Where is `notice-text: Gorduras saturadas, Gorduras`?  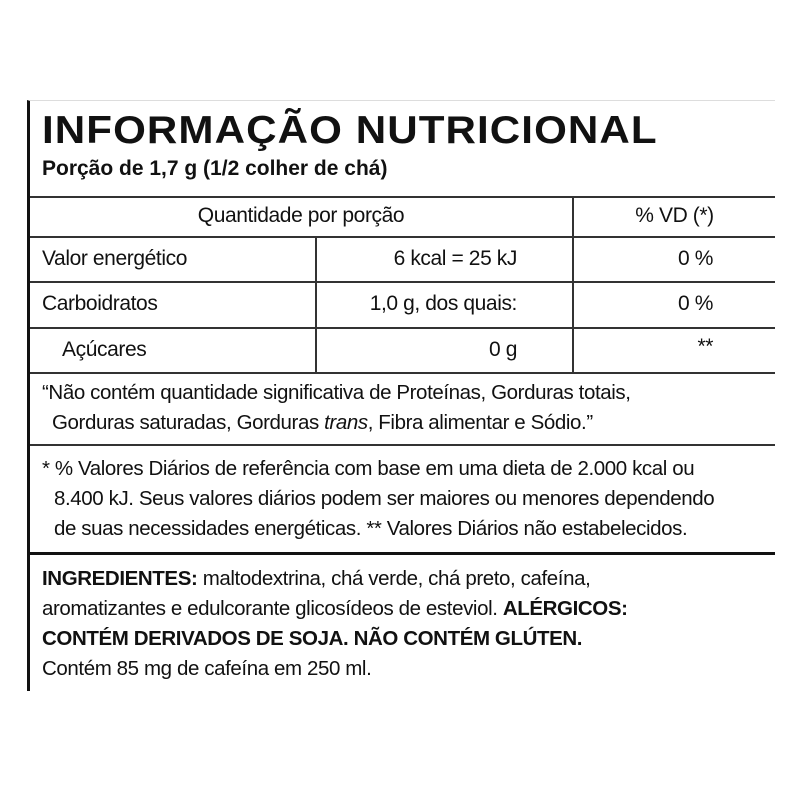
notice-text: Gorduras saturadas, Gorduras is located at coordinates (188, 422).